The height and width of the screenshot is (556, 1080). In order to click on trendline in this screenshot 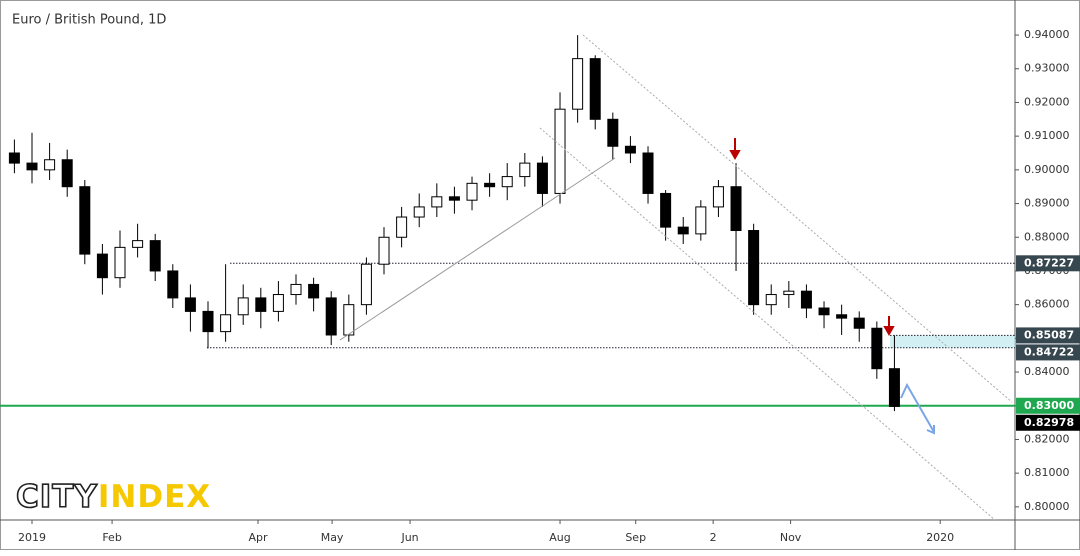, I will do `click(477, 249)`.